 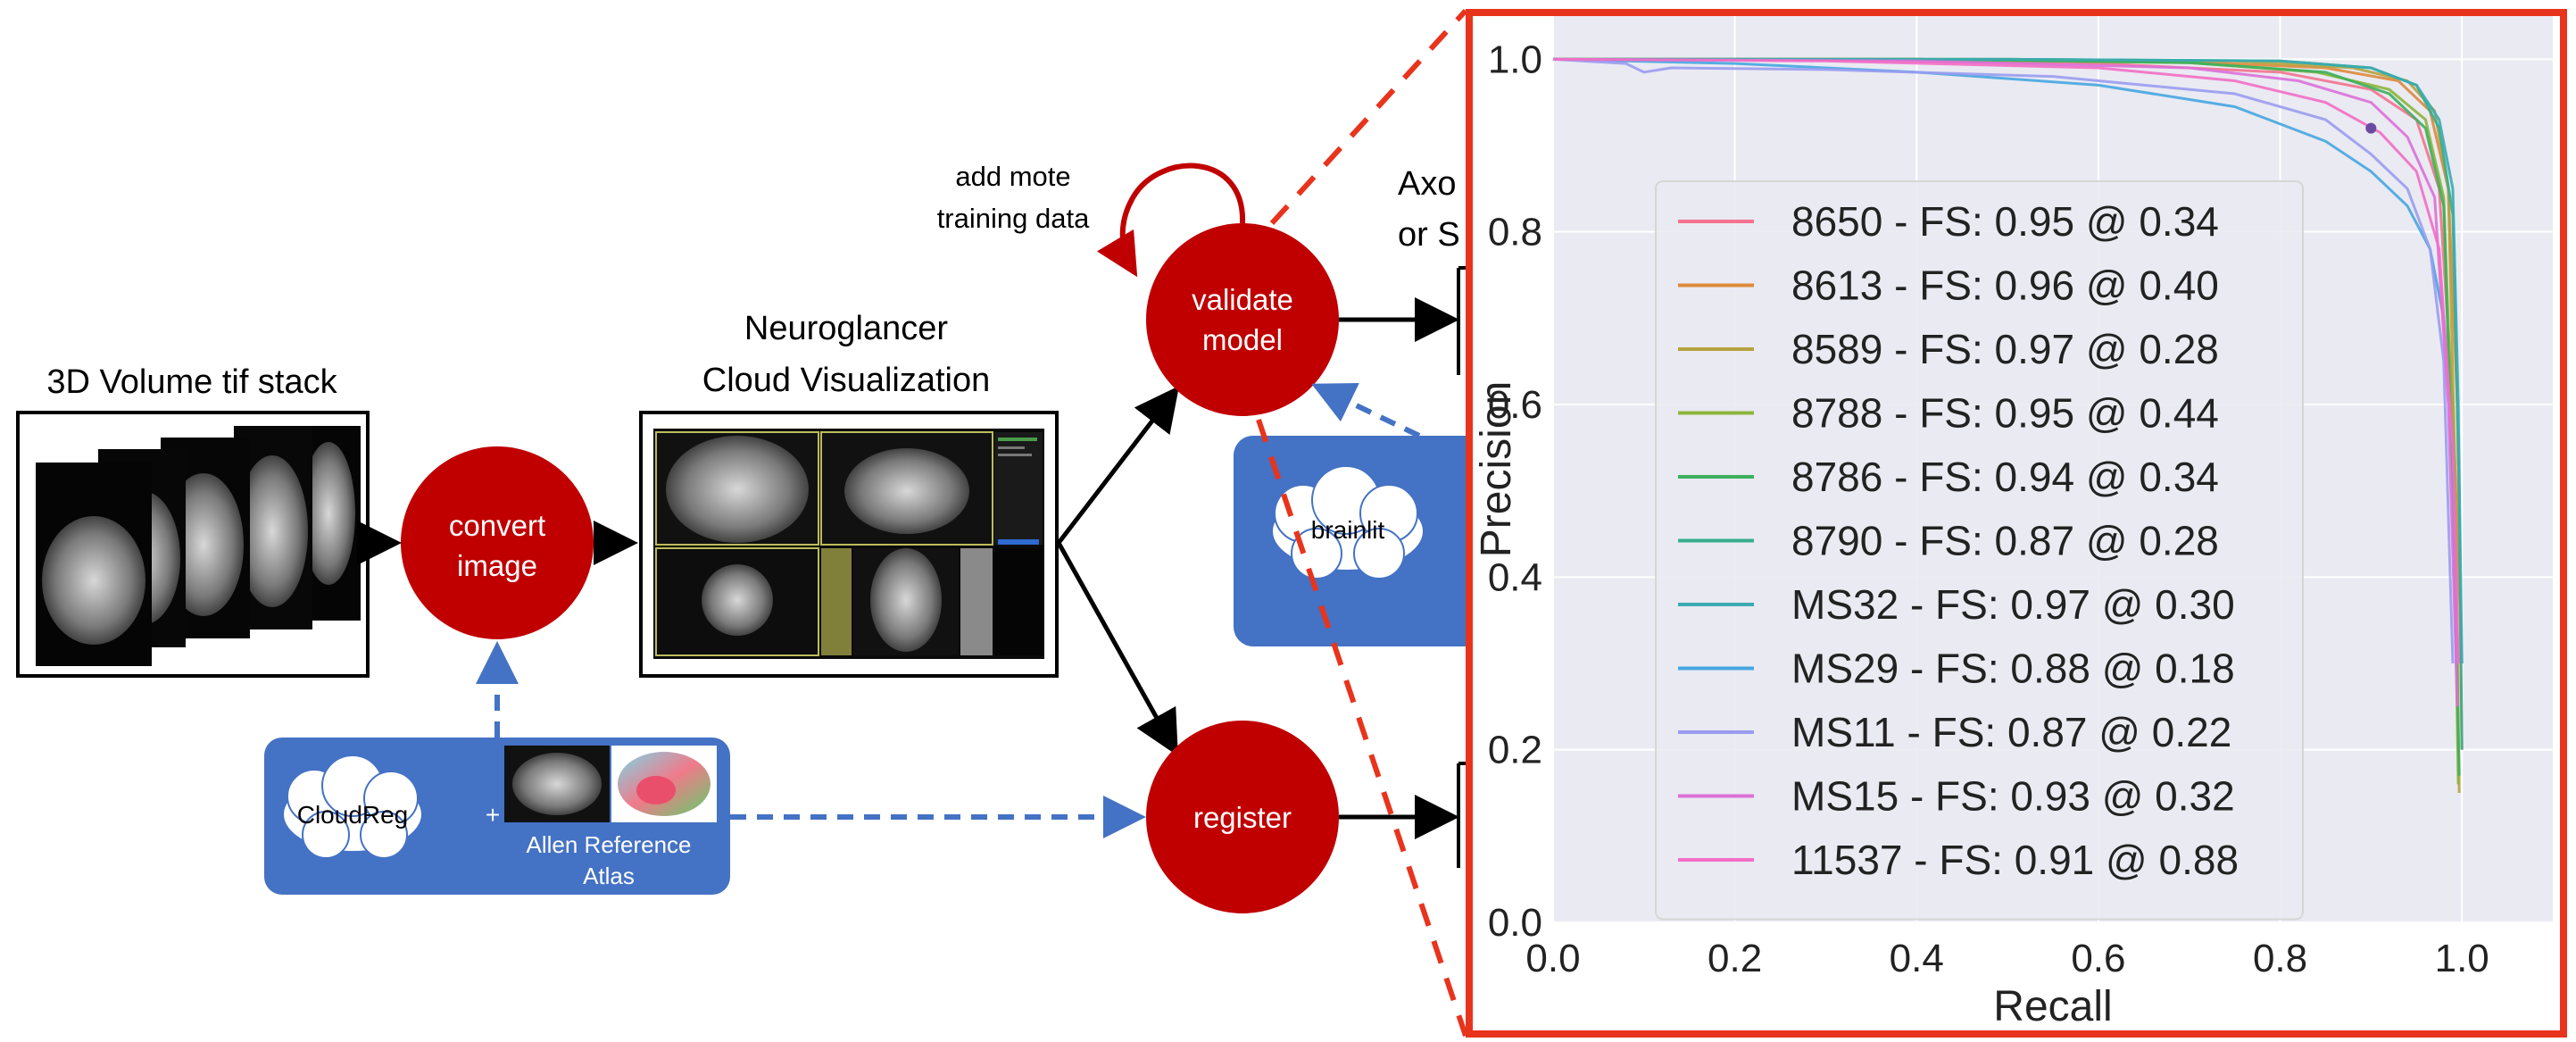 I want to click on legend-entry-9: MS15 - FS: 0.93 @ 0.32, so click(x=2013, y=797).